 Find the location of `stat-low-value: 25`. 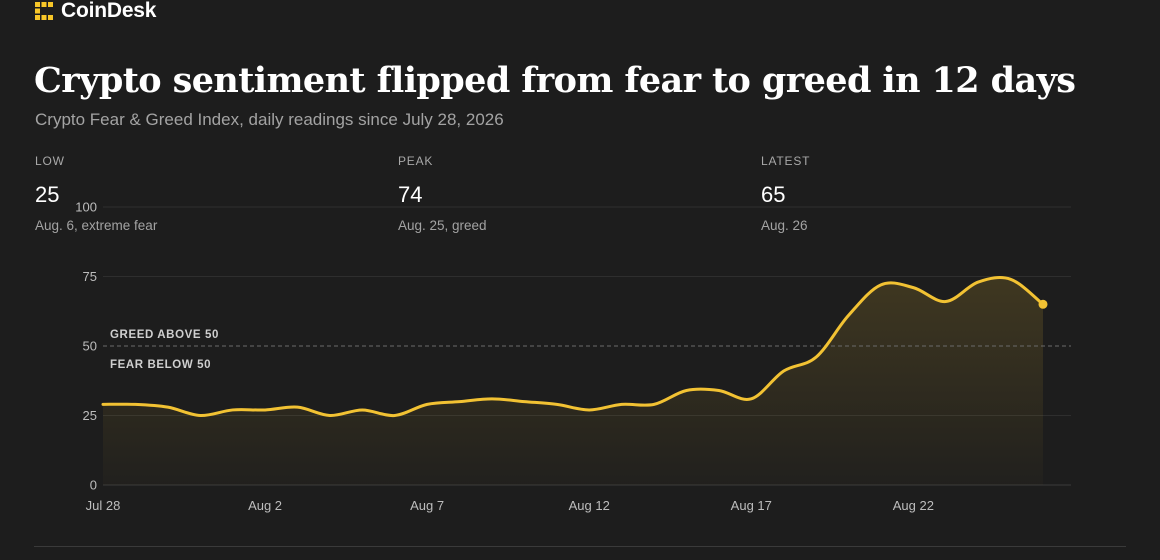

stat-low-value: 25 is located at coordinates (47, 194).